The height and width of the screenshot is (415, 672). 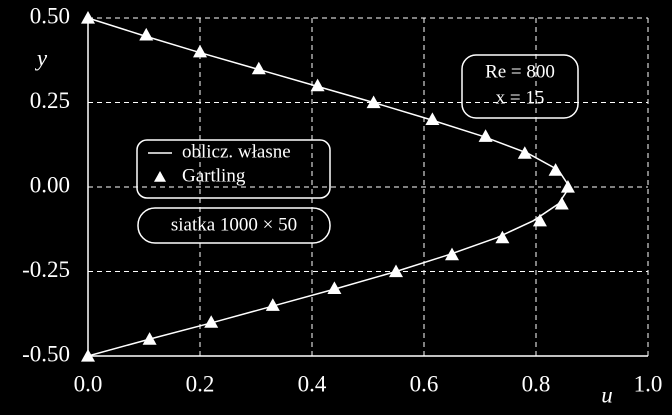 I want to click on y-tick-label: -0.25, so click(x=46, y=269).